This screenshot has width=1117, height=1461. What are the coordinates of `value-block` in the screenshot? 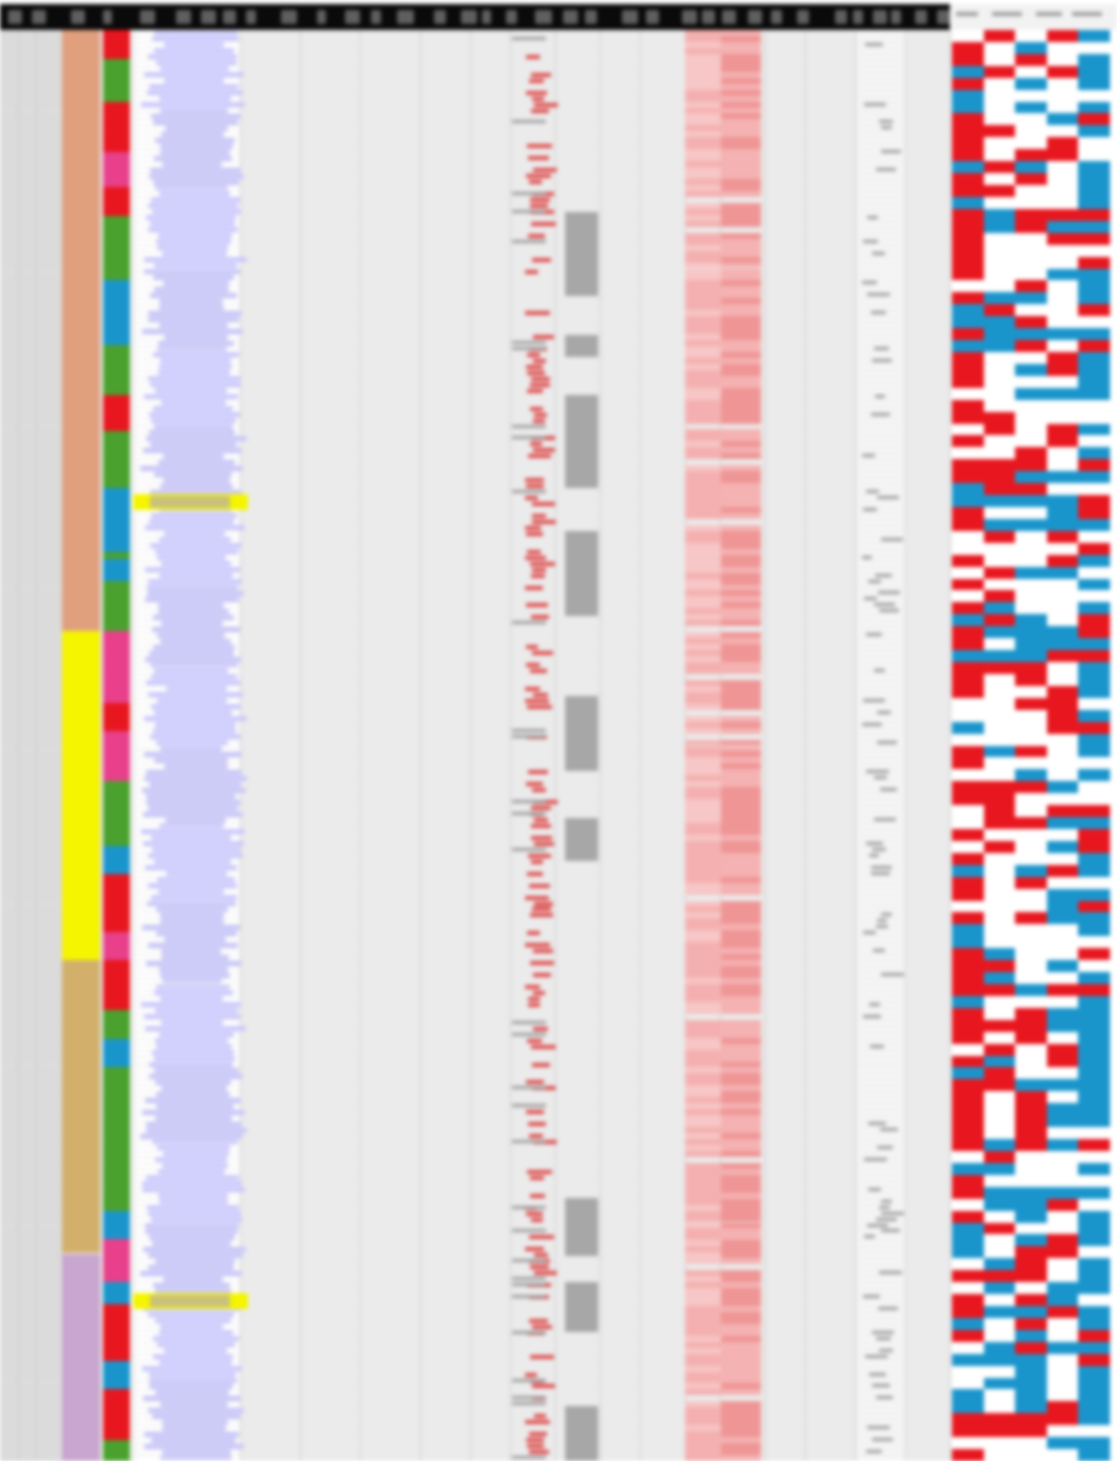 It's located at (581, 733).